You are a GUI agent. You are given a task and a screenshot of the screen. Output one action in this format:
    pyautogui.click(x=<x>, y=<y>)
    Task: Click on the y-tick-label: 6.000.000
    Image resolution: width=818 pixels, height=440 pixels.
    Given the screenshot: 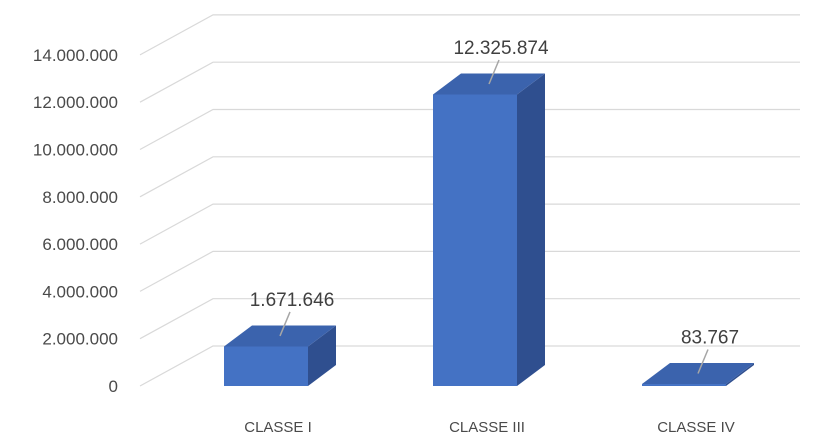 What is the action you would take?
    pyautogui.click(x=80, y=244)
    